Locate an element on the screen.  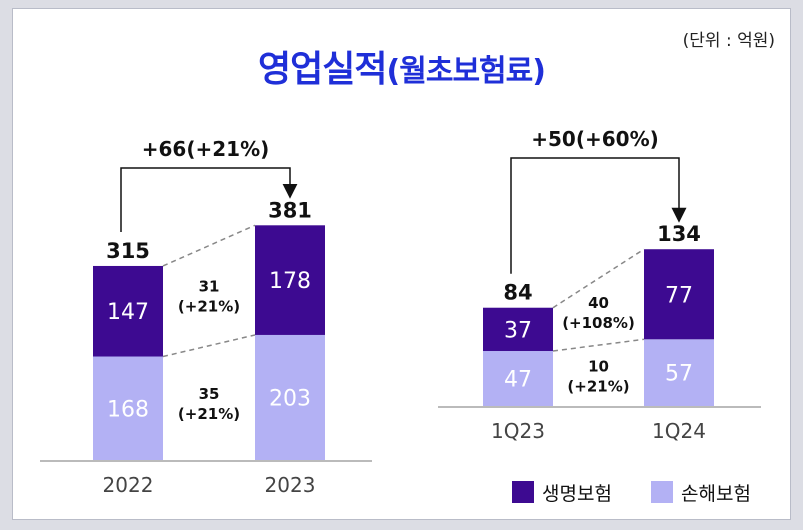
value-life-2023: 178 is located at coordinates (290, 281).